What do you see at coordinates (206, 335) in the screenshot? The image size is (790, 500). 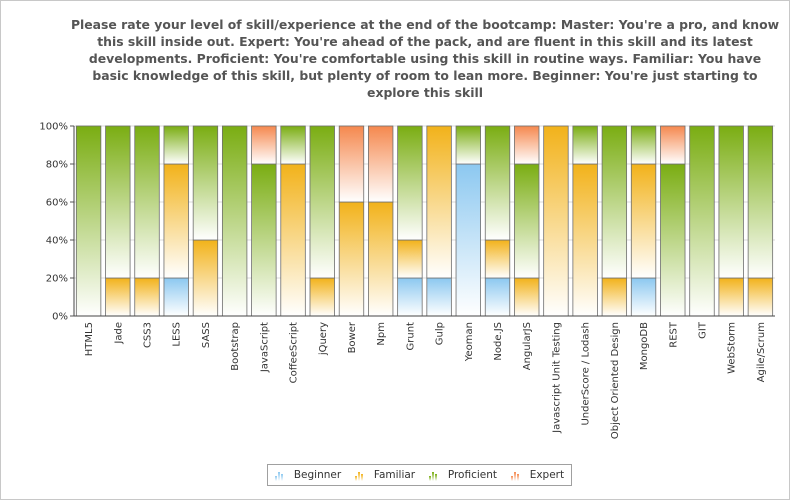 I see `x-tick-label: SASS` at bounding box center [206, 335].